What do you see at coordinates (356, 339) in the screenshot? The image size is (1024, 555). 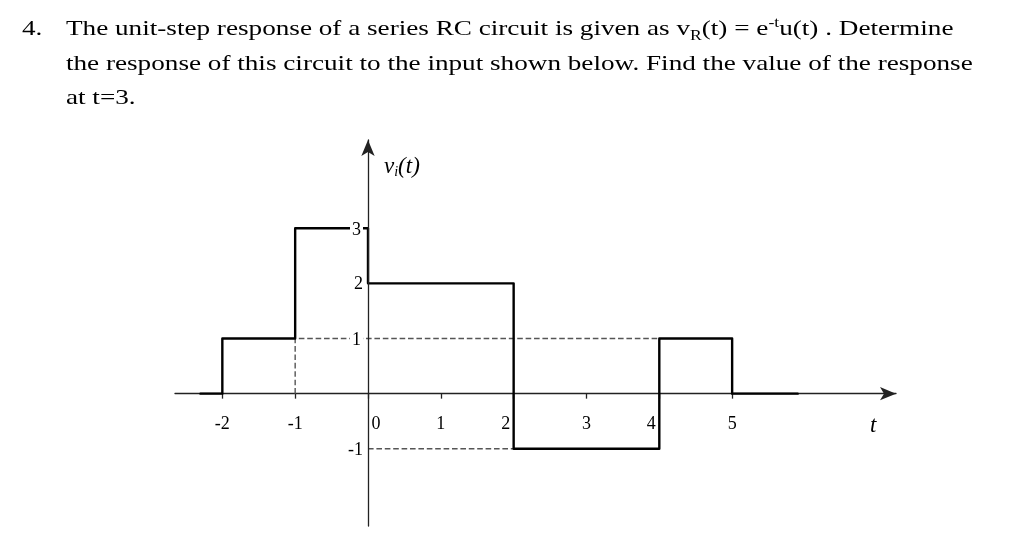 I see `y-tick-label: 1` at bounding box center [356, 339].